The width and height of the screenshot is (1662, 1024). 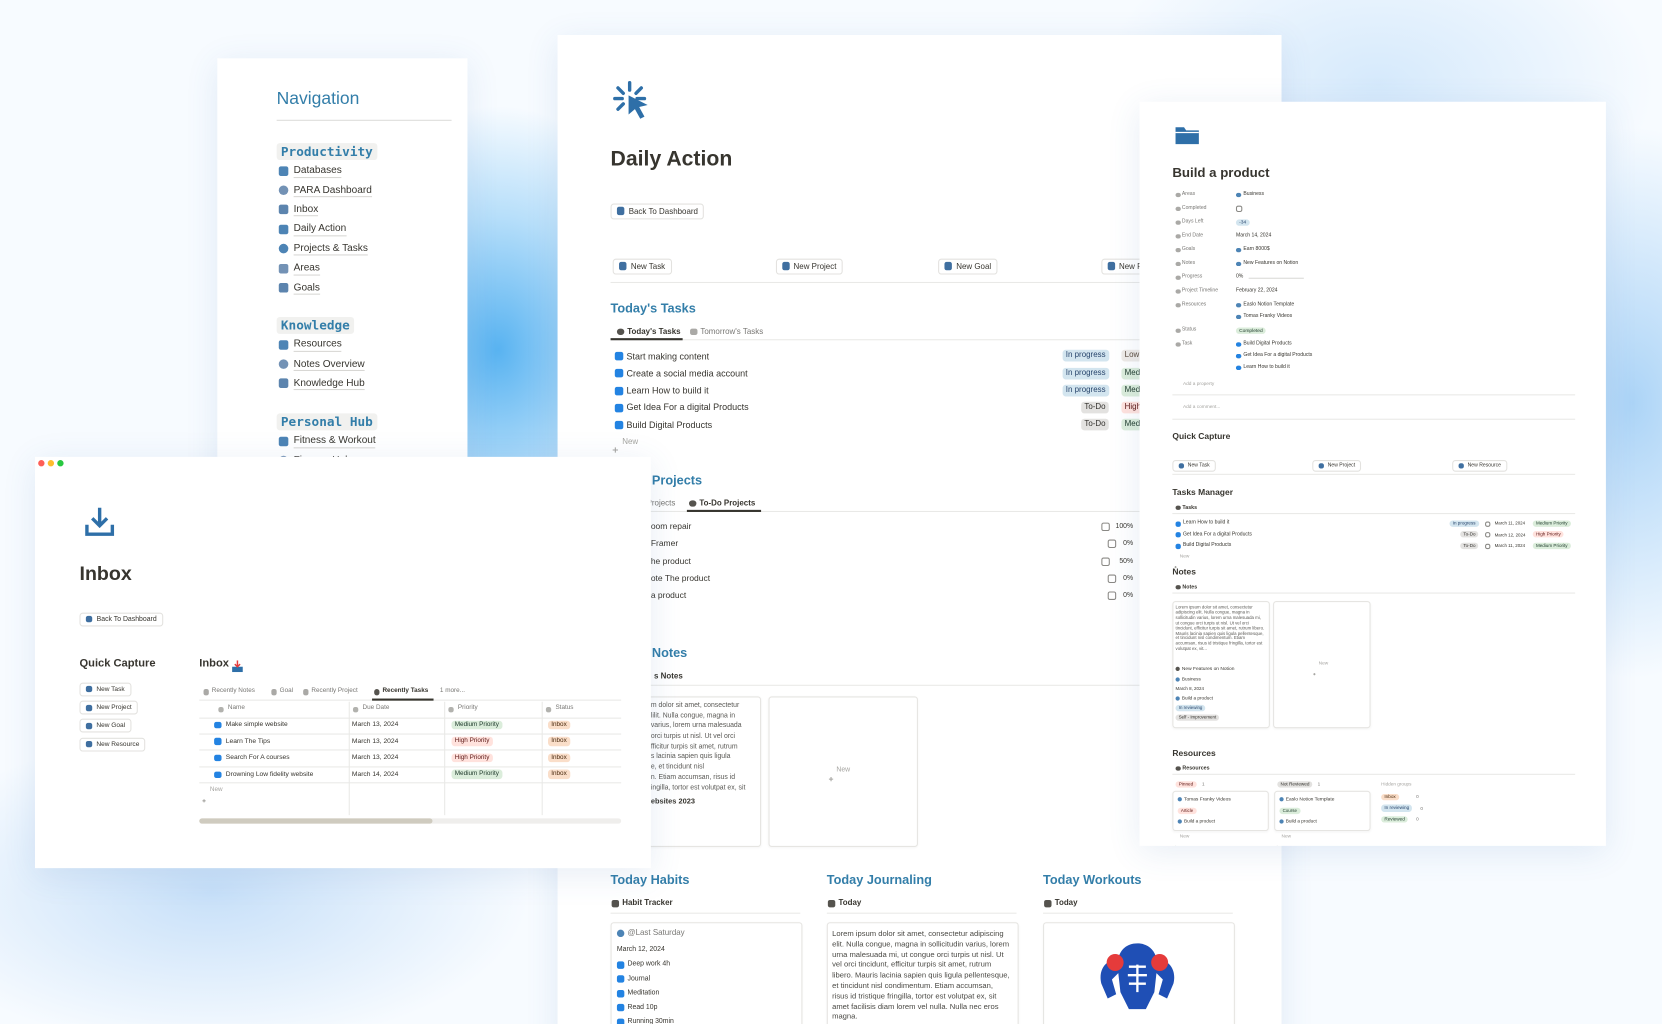 I want to click on due-date: March 13, 2024, so click(x=375, y=724).